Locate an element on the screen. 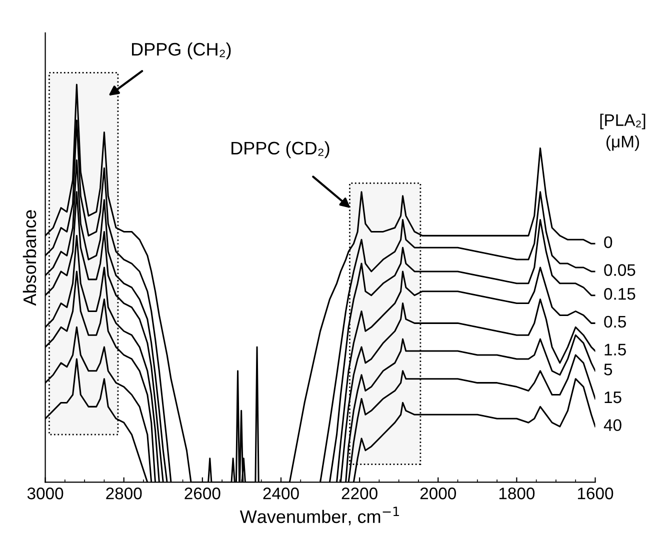 Image resolution: width=647 pixels, height=548 pixels. series-label: 0 is located at coordinates (608, 242).